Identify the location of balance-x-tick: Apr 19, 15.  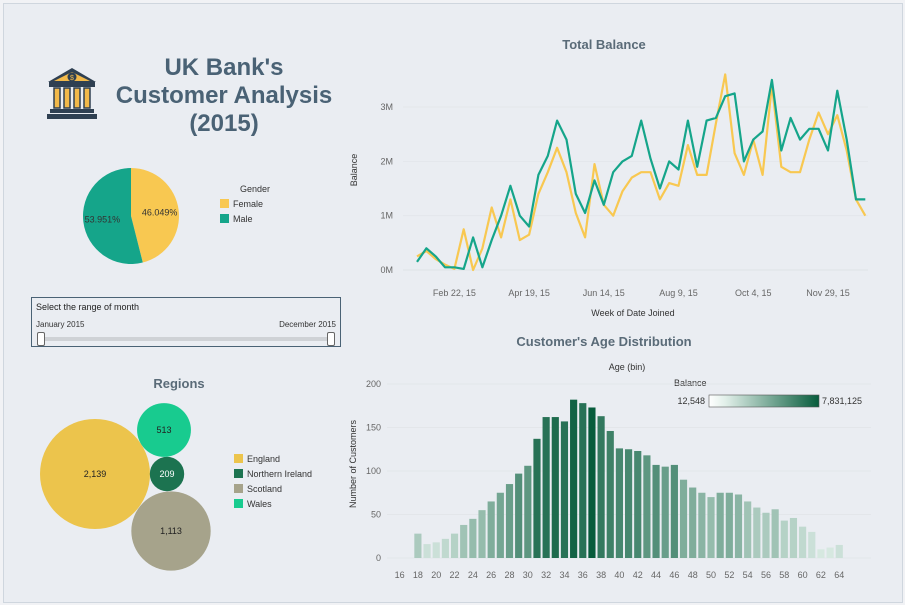
(529, 293).